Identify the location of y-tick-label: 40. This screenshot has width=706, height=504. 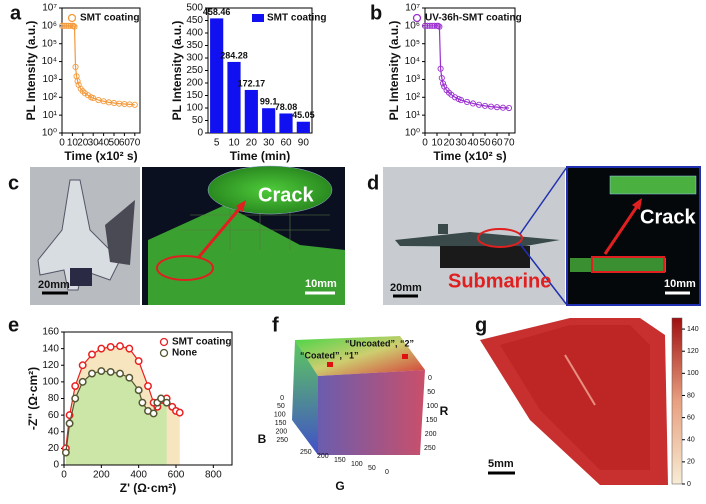
(691, 440).